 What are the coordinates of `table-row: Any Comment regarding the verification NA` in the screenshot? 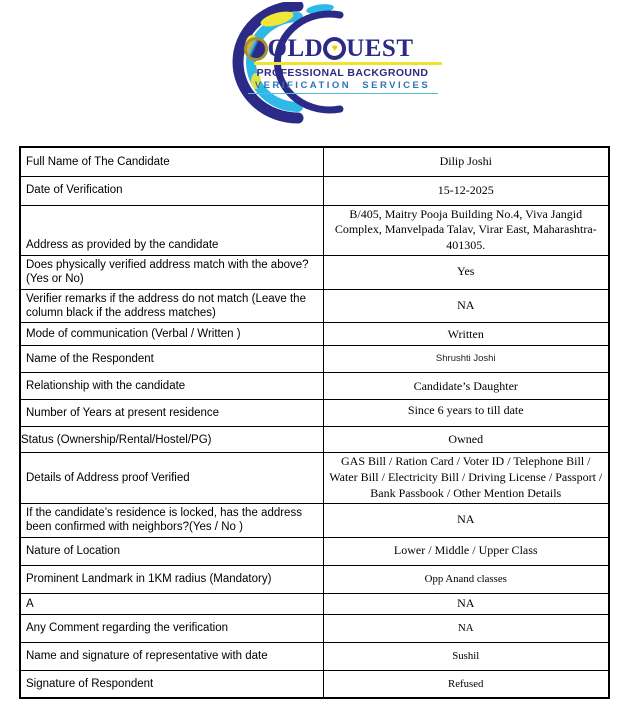 It's located at (314, 628).